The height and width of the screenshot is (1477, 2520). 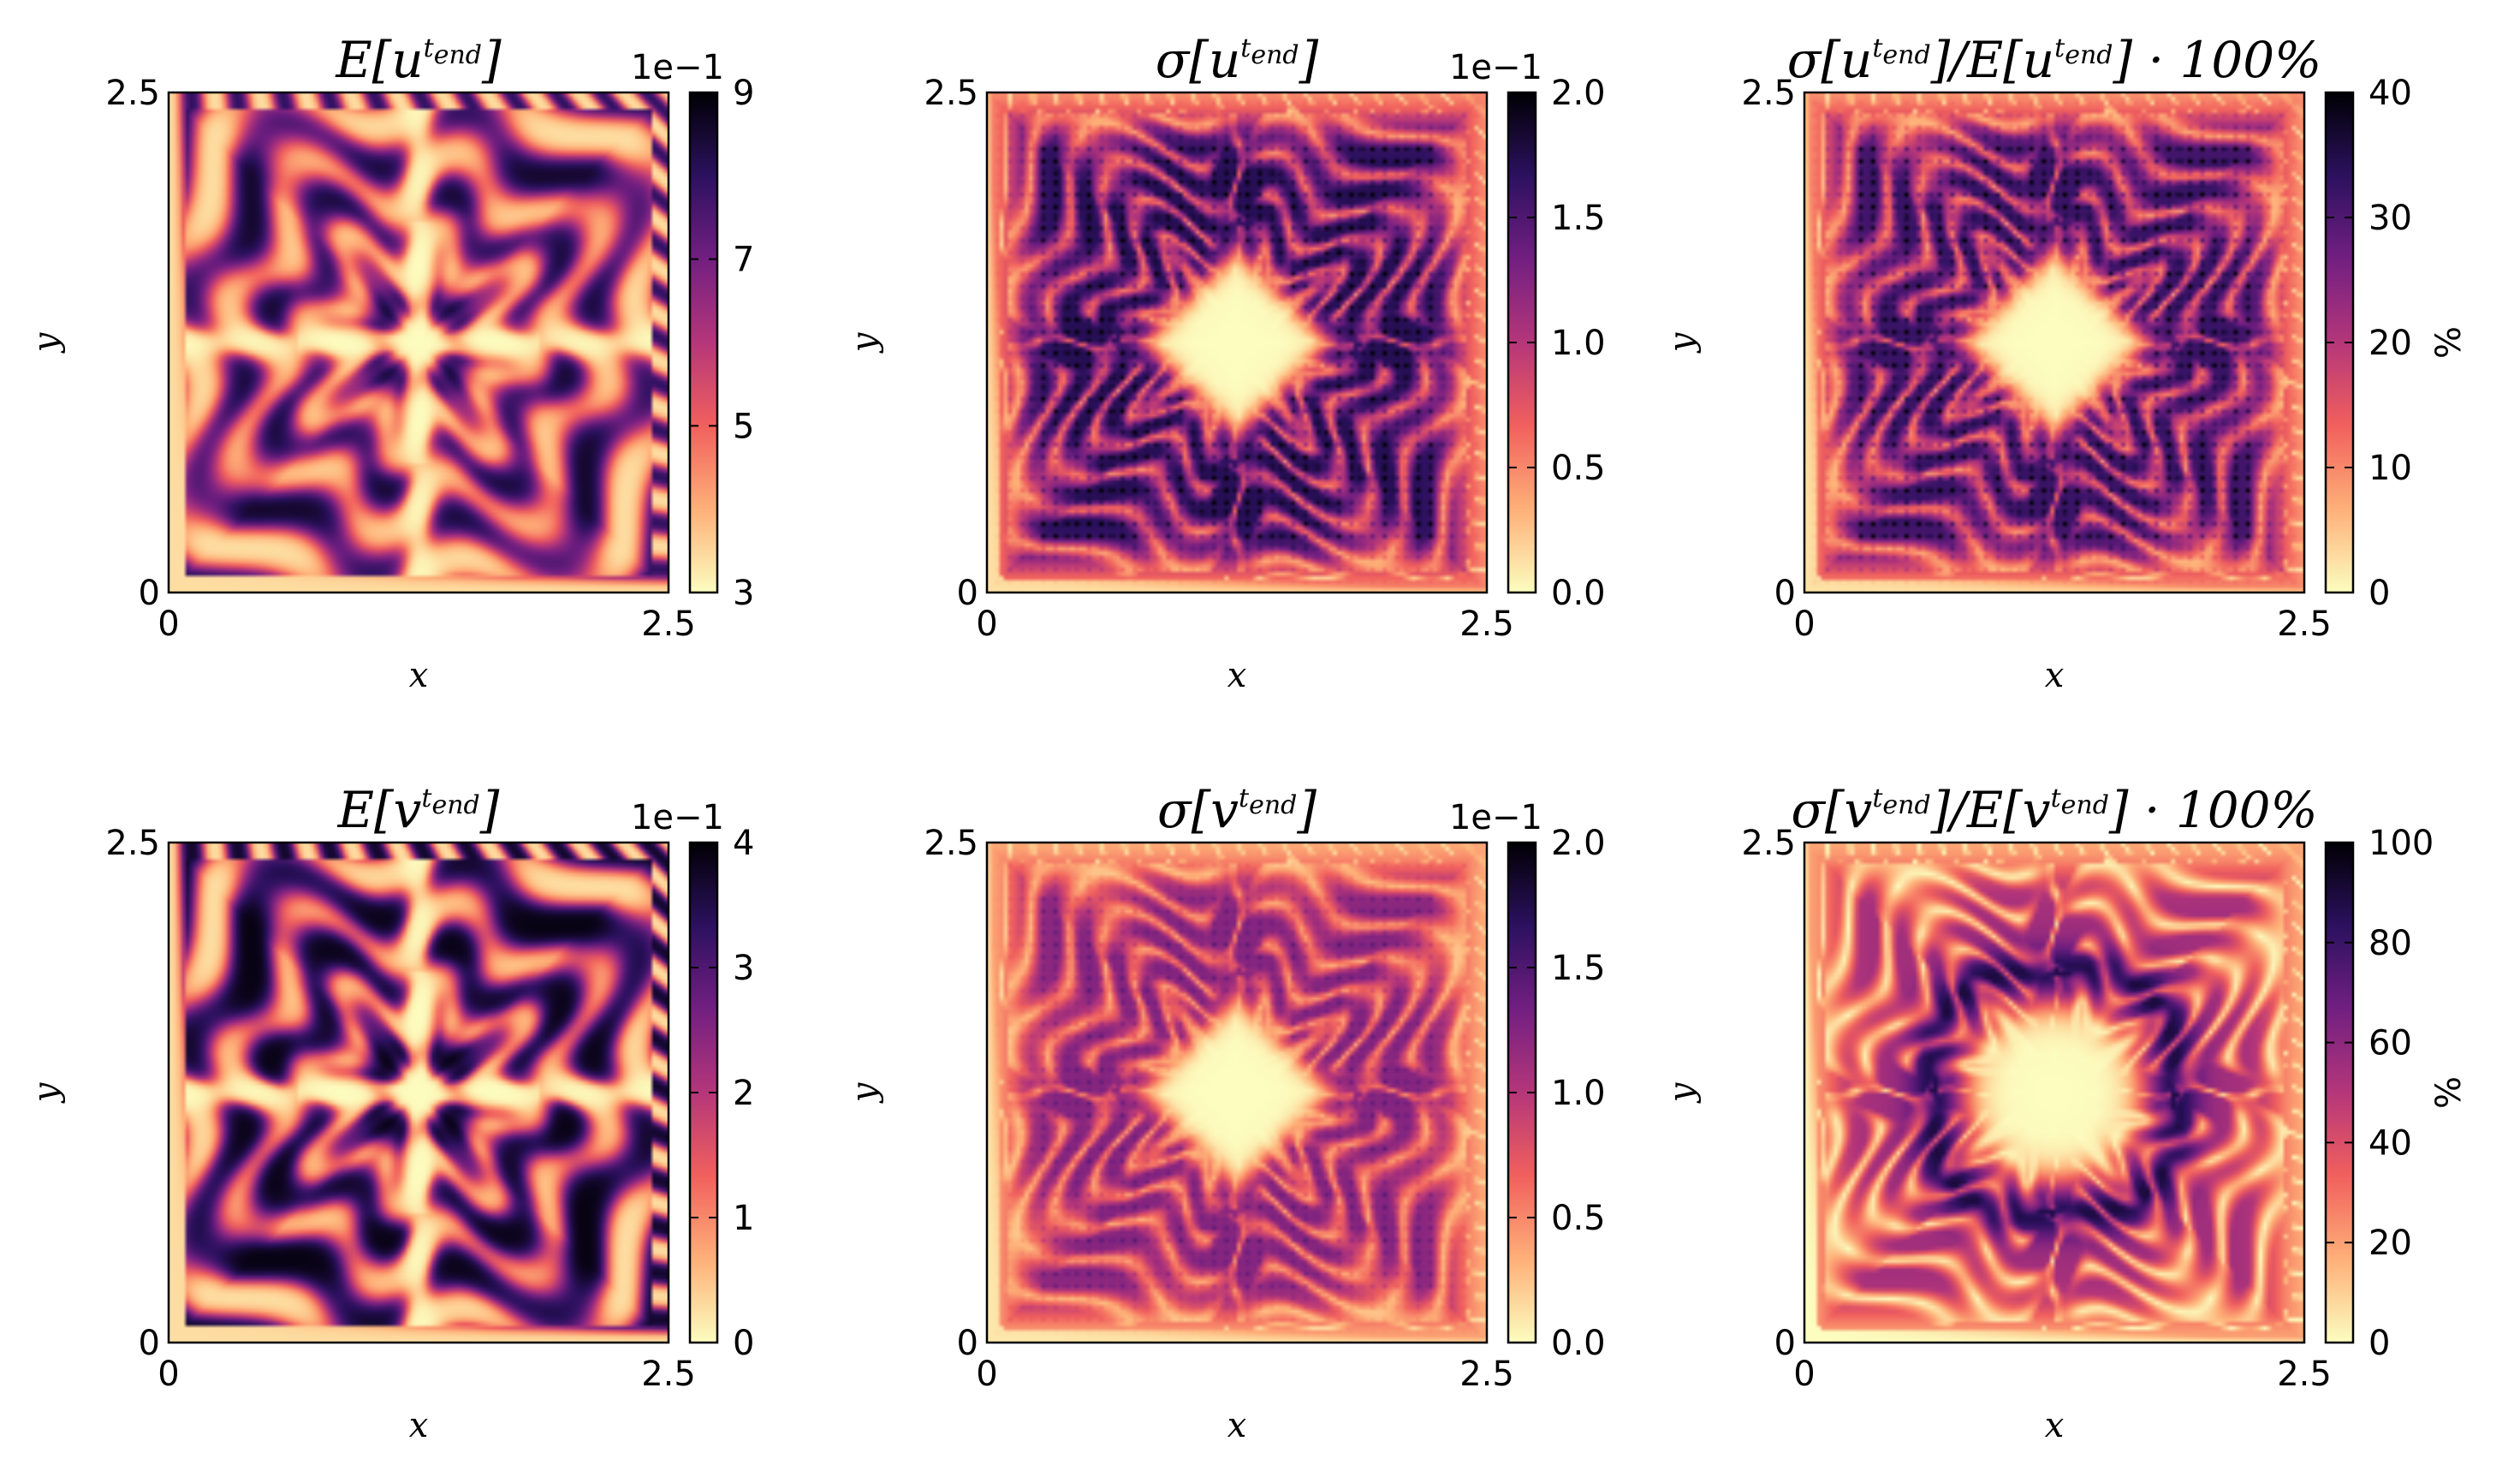 I want to click on panel-2: 0 2.5 0 2.5 x y σ[utend] 0.0 0.5 1.0 1.5 2.01e−1, so click(x=1225, y=363).